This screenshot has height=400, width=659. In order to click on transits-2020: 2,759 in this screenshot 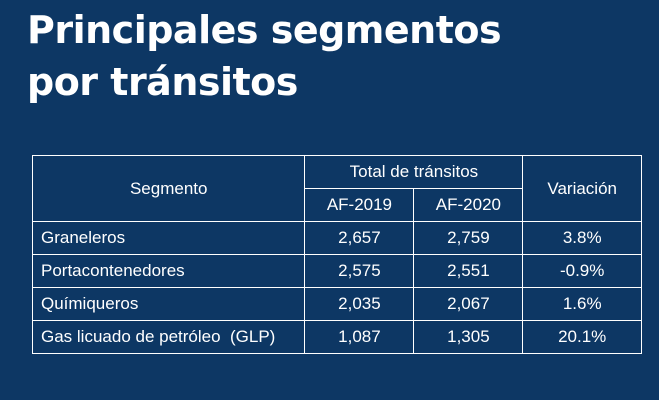, I will do `click(468, 238)`.